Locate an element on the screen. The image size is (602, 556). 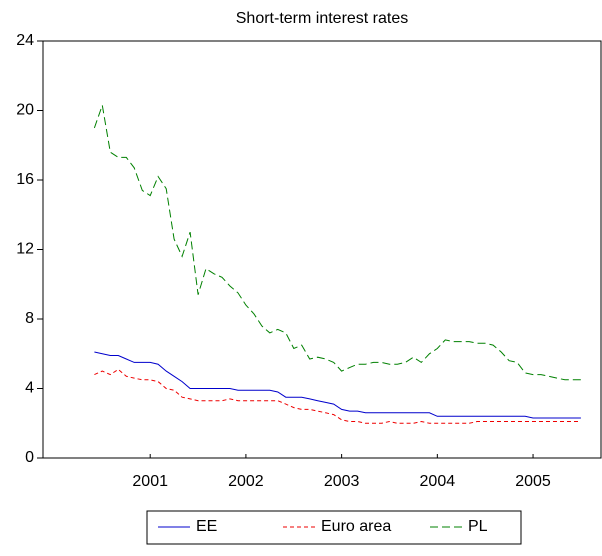
y-tick-label: 4 is located at coordinates (29, 388).